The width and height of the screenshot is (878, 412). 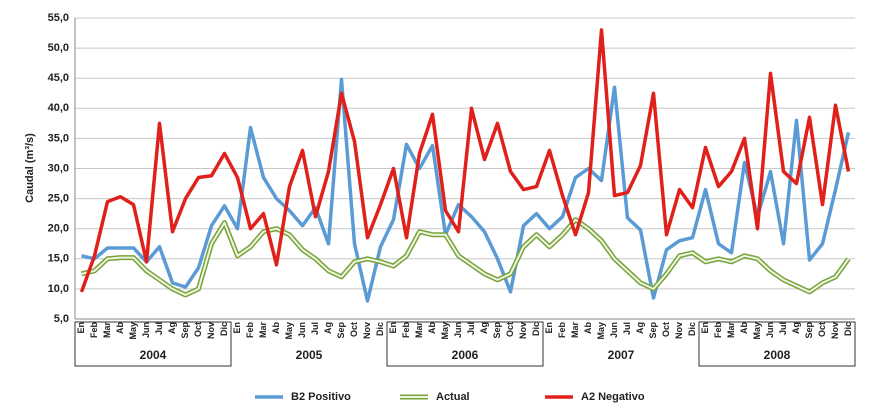 What do you see at coordinates (453, 397) in the screenshot?
I see `legend-label: Actual` at bounding box center [453, 397].